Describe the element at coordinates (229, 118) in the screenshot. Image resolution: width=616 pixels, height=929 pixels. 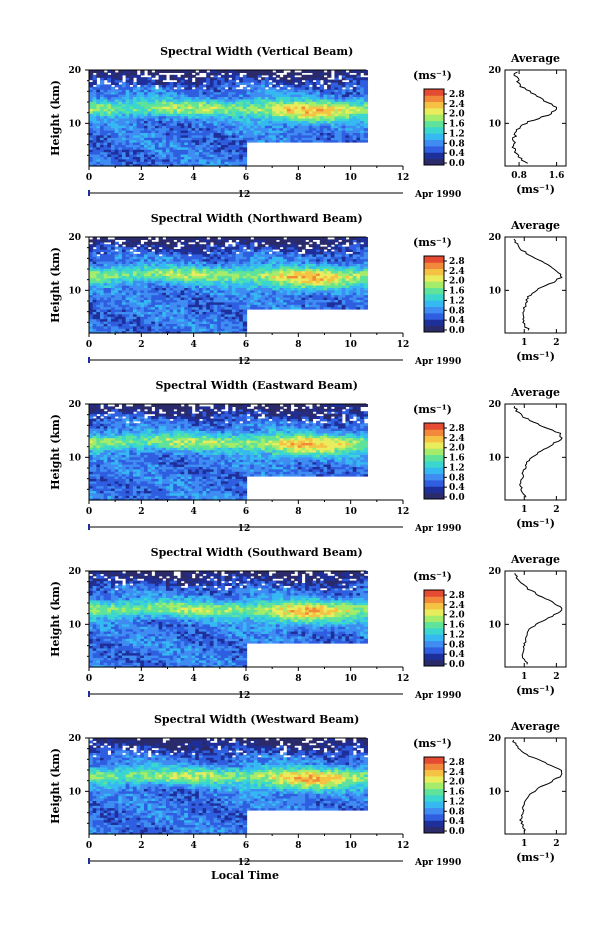
I see `heatmap-cells` at that location.